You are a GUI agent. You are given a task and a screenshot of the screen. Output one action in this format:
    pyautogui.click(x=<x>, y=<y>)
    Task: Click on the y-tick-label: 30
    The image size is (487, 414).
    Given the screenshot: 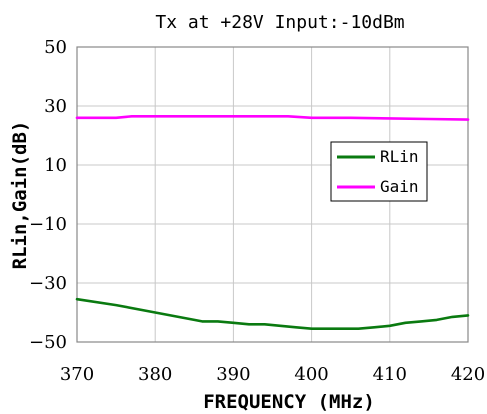 What is the action you would take?
    pyautogui.click(x=55, y=106)
    